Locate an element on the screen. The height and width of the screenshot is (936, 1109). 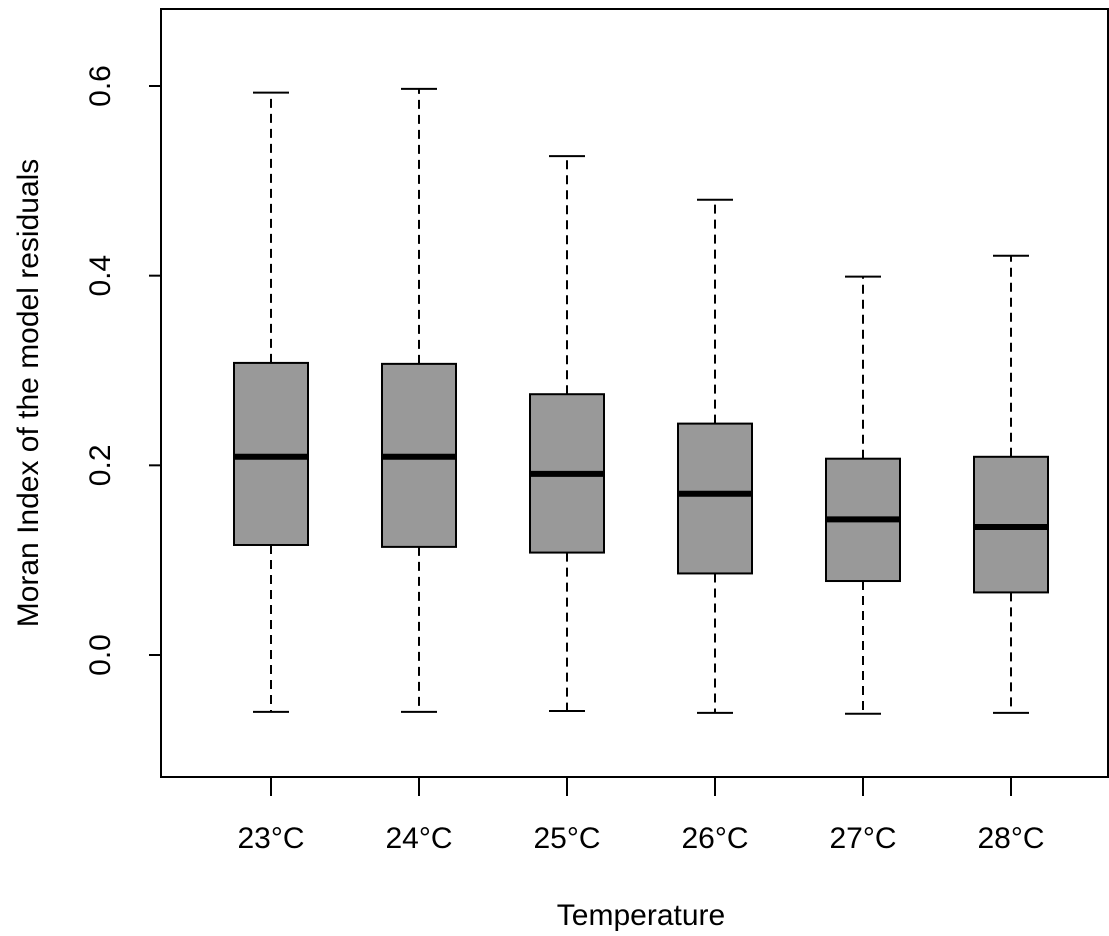
y-tick-label: 0.6 is located at coordinates (100, 86).